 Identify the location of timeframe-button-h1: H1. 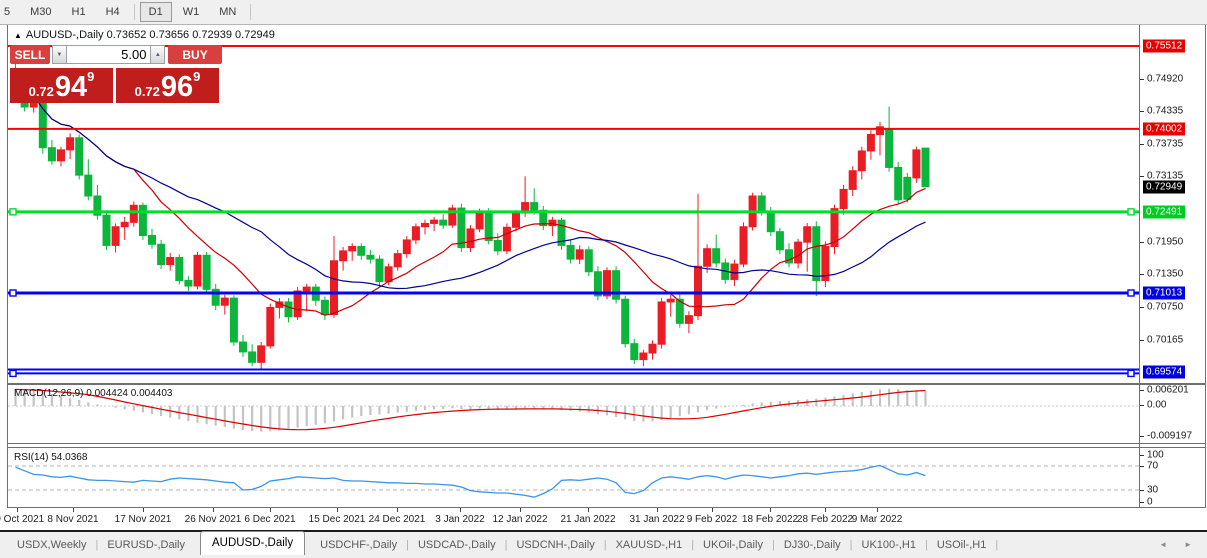
(78, 12).